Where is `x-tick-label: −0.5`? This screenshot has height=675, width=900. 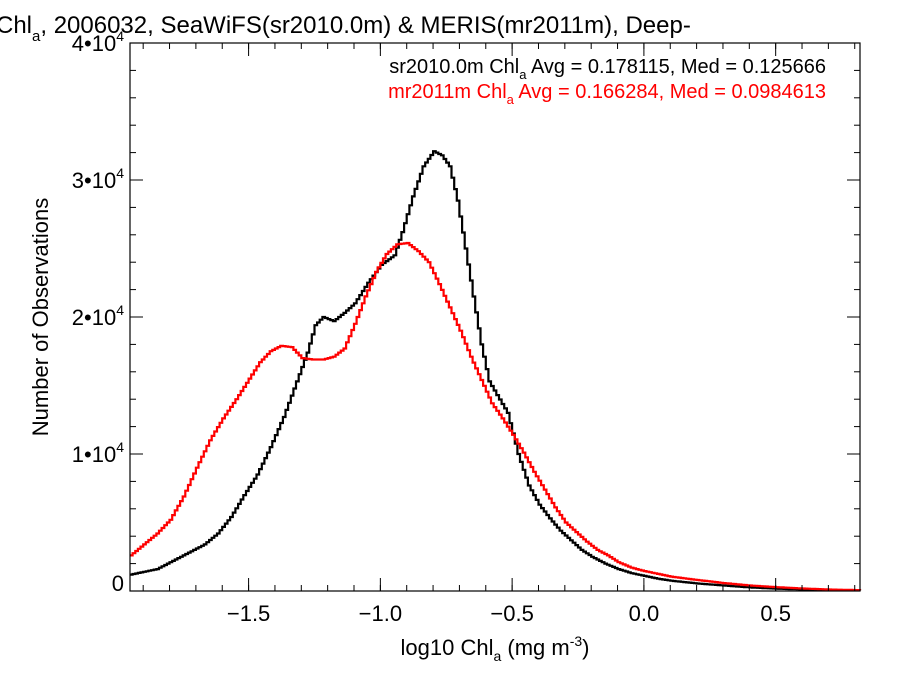 x-tick-label: −0.5 is located at coordinates (511, 613).